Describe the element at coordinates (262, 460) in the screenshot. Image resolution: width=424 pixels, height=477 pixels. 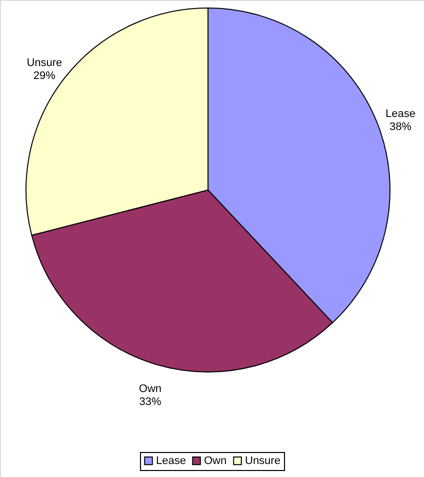
I see `legend-label: Unsure` at that location.